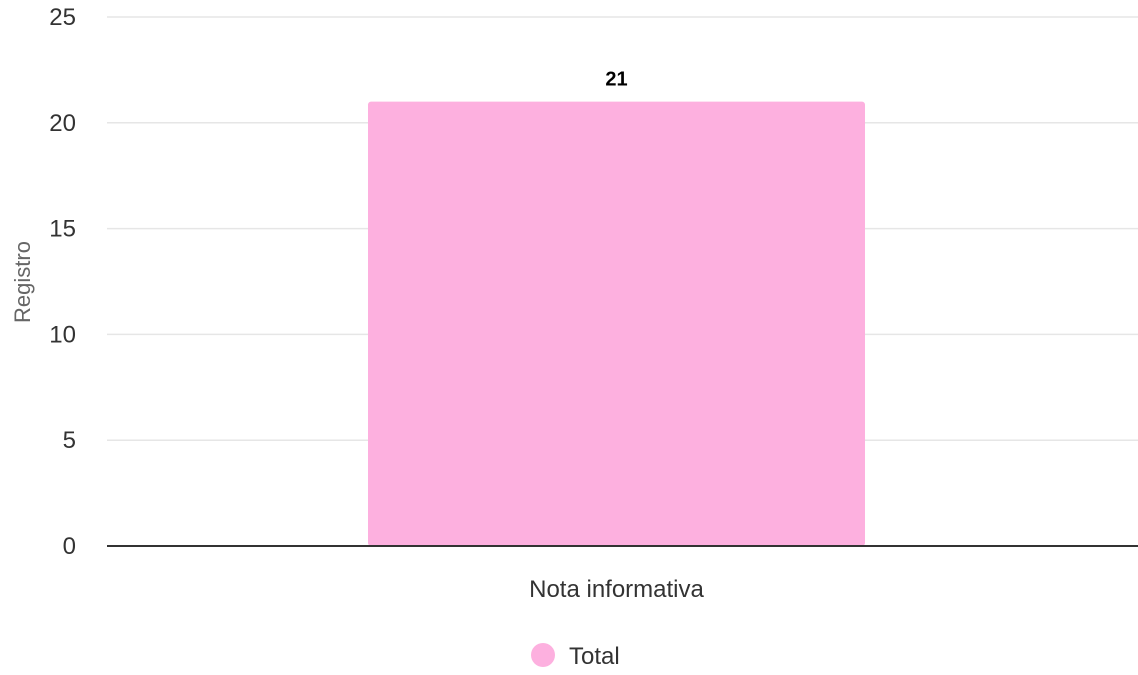 The image size is (1138, 675). Describe the element at coordinates (62, 334) in the screenshot. I see `y-tick-label-10: 10` at that location.